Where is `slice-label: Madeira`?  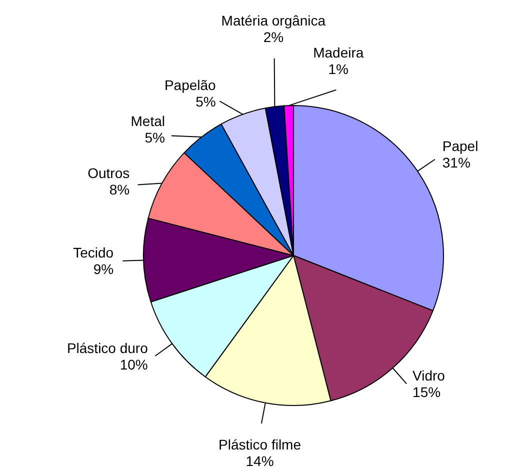 slice-label: Madeira is located at coordinates (338, 52).